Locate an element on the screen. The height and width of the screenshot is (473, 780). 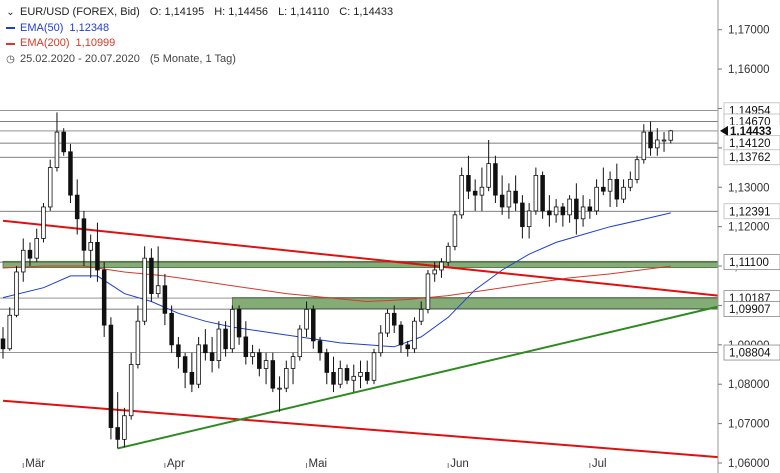
level-label: 1,14120 is located at coordinates (750, 144).